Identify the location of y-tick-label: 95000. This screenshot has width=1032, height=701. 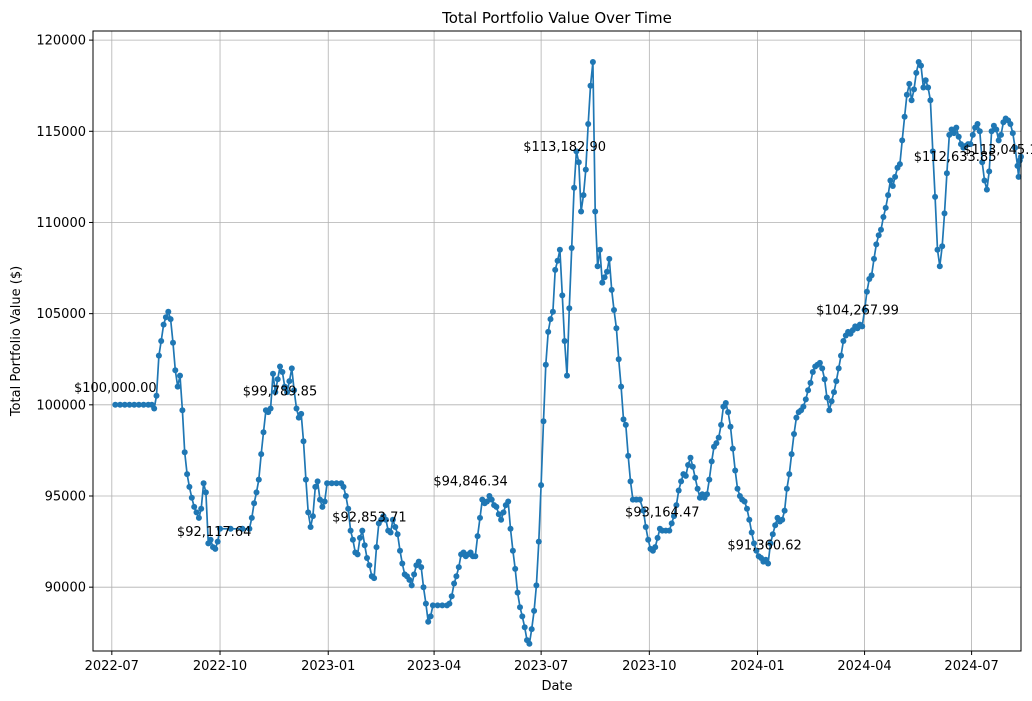
(65, 497).